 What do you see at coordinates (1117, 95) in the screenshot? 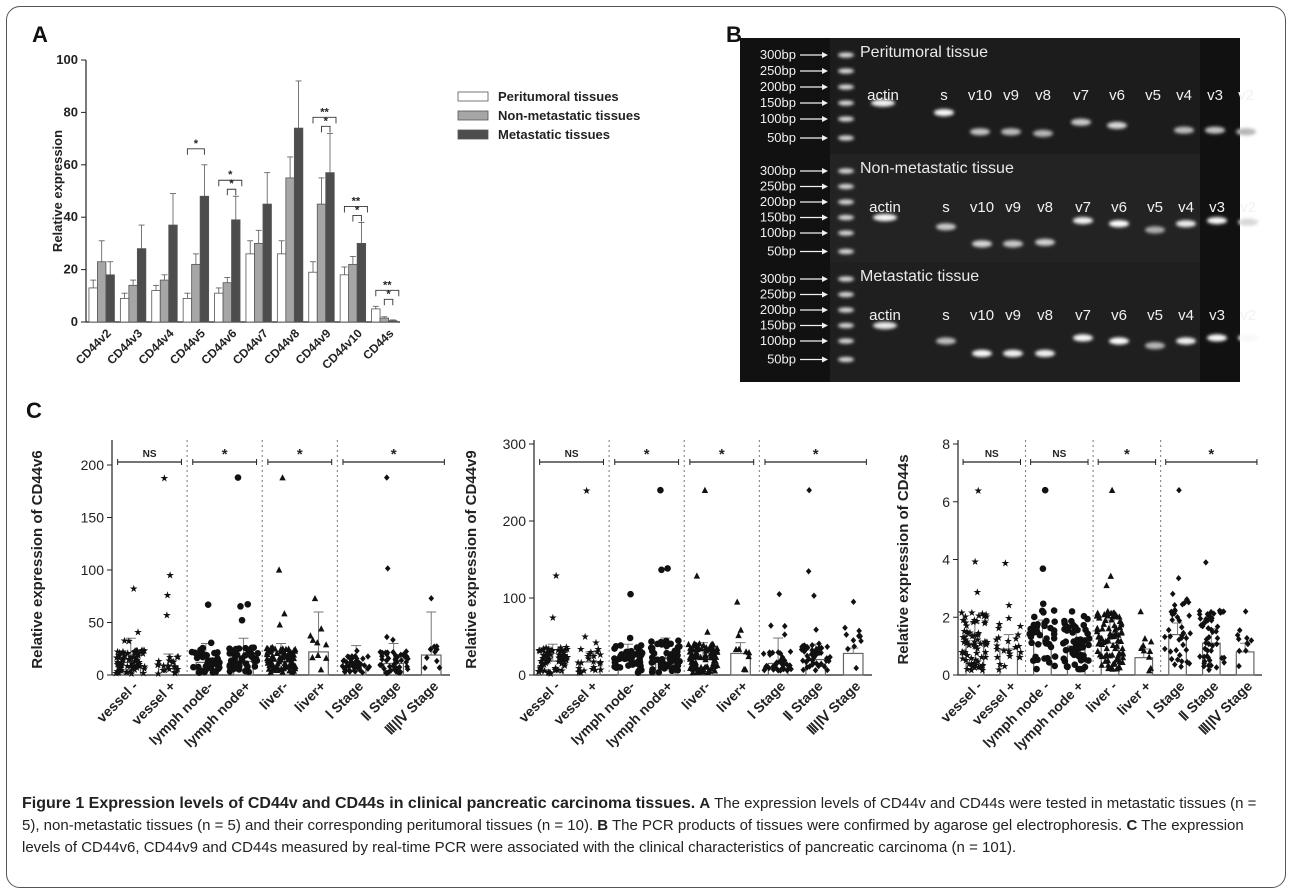
I see `lane-label: v6` at bounding box center [1117, 95].